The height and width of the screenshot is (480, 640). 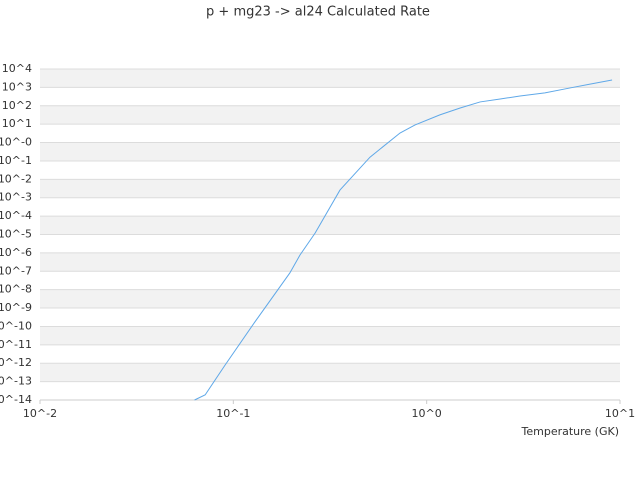 What do you see at coordinates (570, 431) in the screenshot?
I see `x-axis-label: Temperature (GK)` at bounding box center [570, 431].